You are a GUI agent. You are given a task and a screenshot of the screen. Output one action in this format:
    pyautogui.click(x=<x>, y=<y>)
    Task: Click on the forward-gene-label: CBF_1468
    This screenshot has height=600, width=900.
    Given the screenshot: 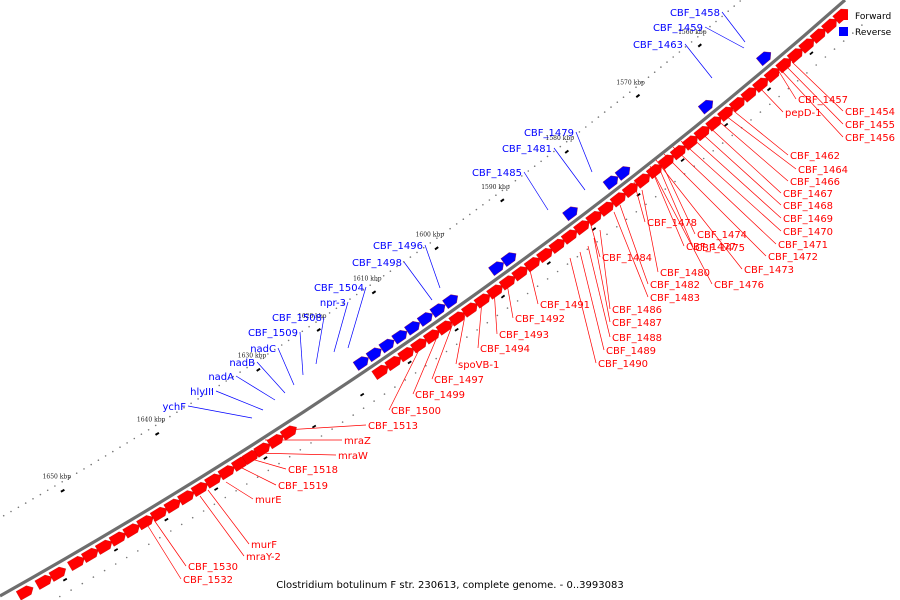 What is the action you would take?
    pyautogui.click(x=808, y=206)
    